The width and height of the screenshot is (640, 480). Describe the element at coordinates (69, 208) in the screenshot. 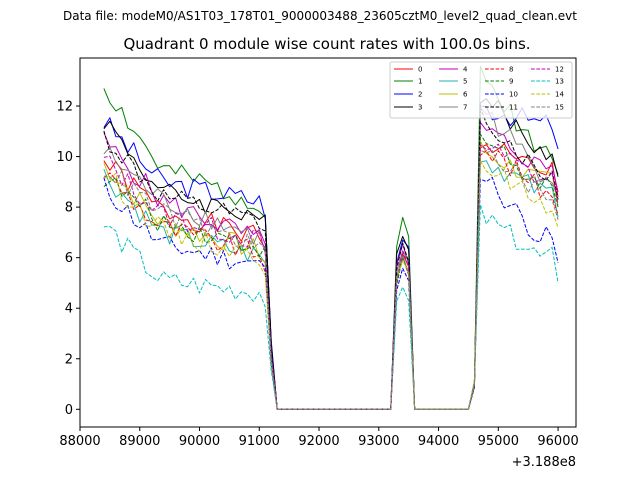

I see `y-tick-label: 8` at that location.